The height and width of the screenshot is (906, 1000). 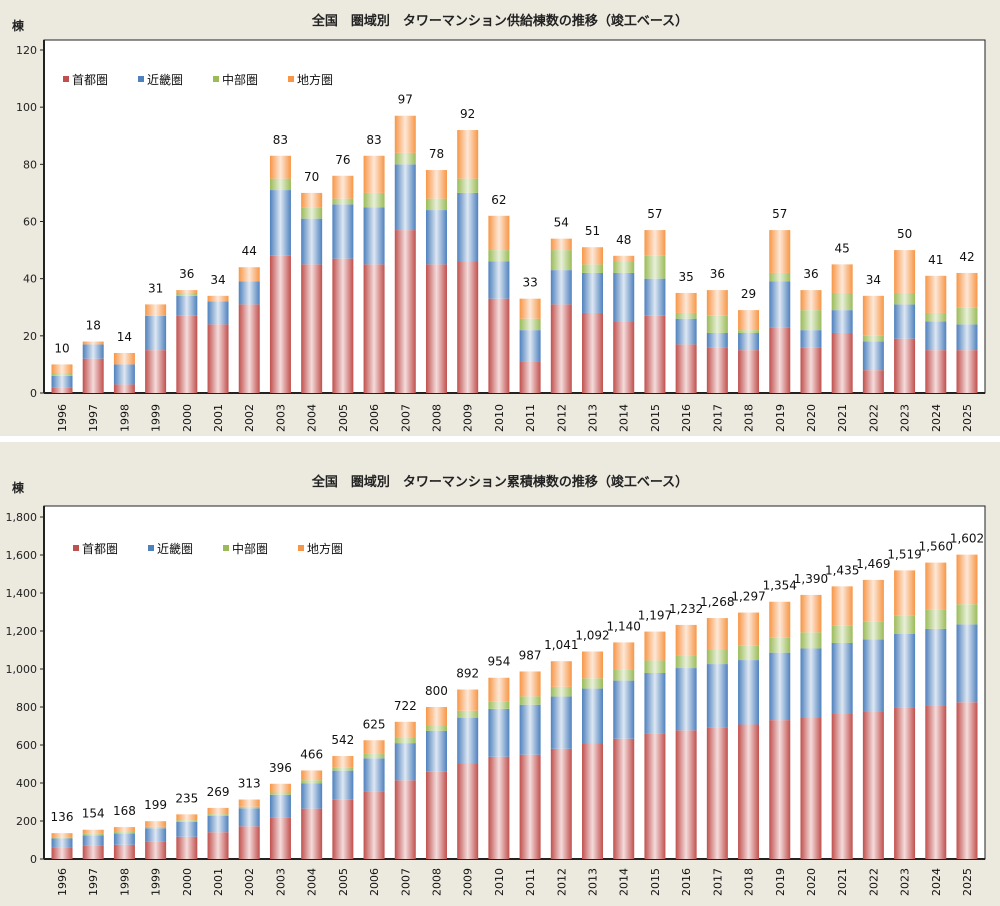 What do you see at coordinates (436, 237) in the screenshot?
I see `bar-segment-kinki-2008` at bounding box center [436, 237].